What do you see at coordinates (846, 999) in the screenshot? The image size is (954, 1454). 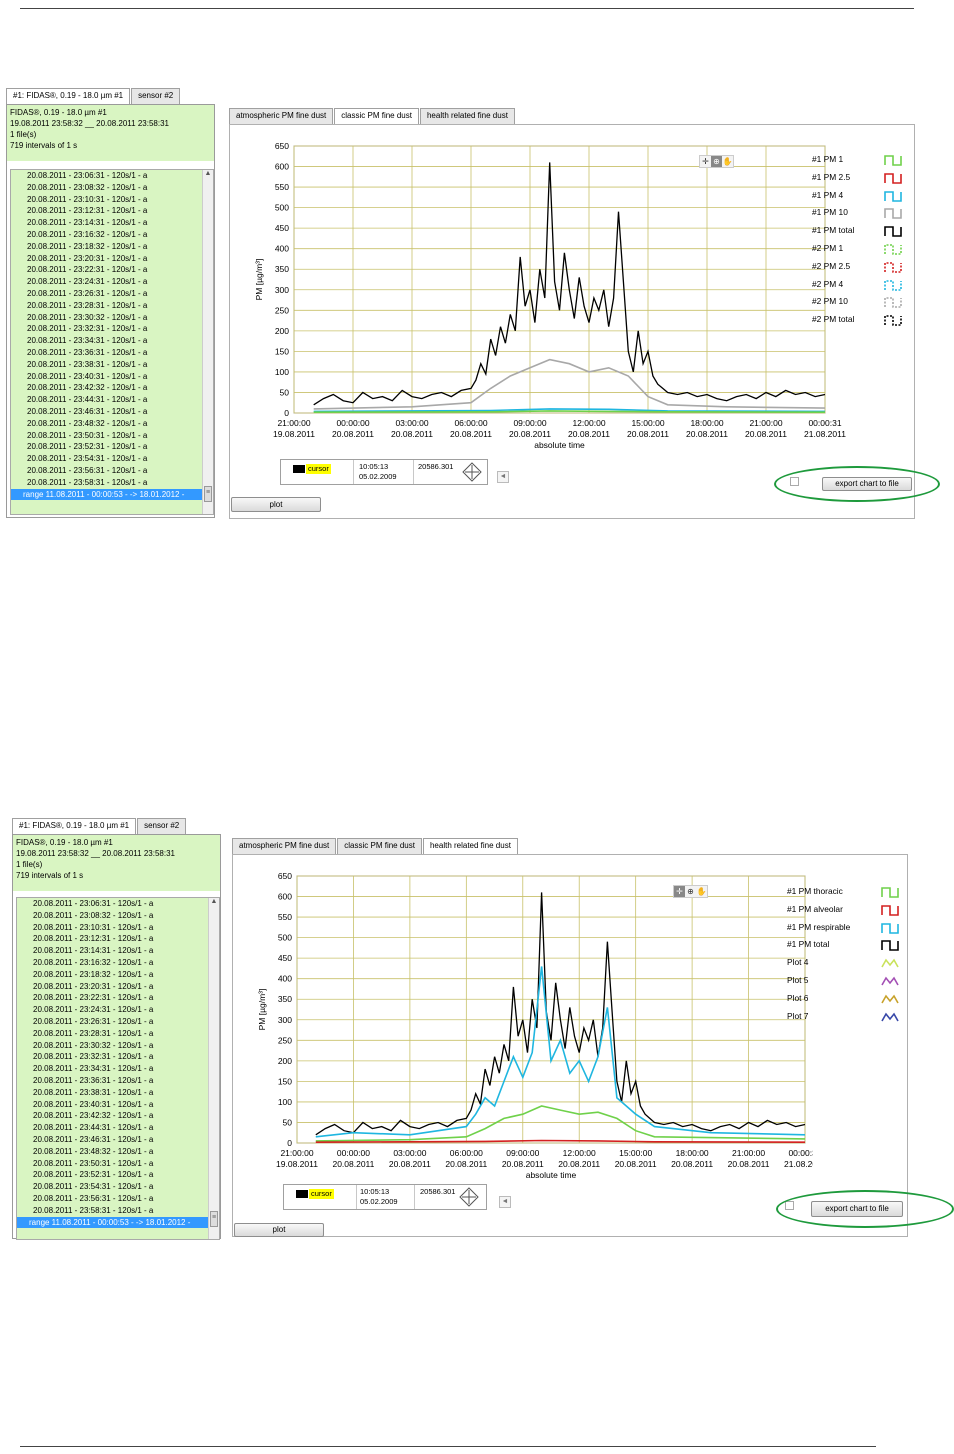 I see `legend-item: Plot 6` at bounding box center [846, 999].